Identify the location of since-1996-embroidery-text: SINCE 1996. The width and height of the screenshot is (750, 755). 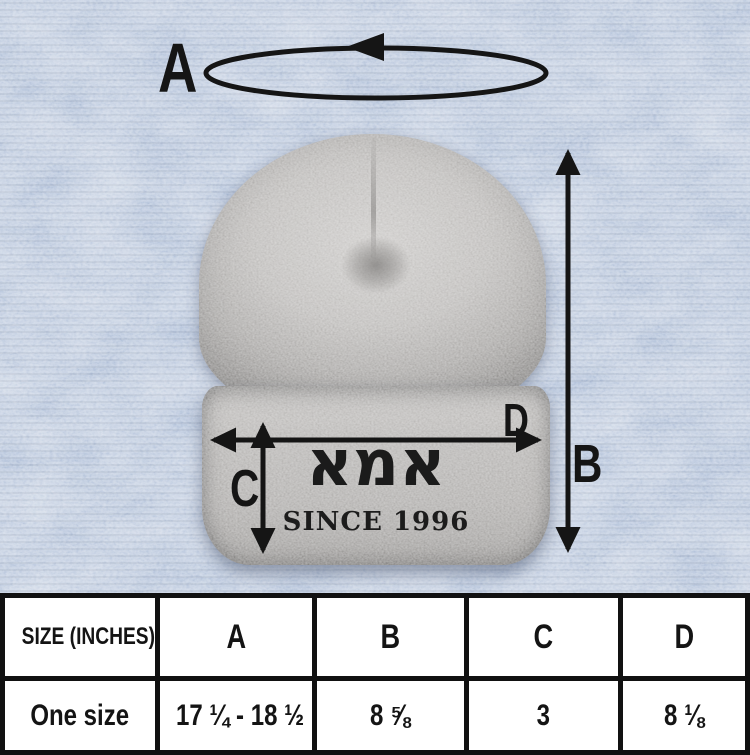
(376, 522).